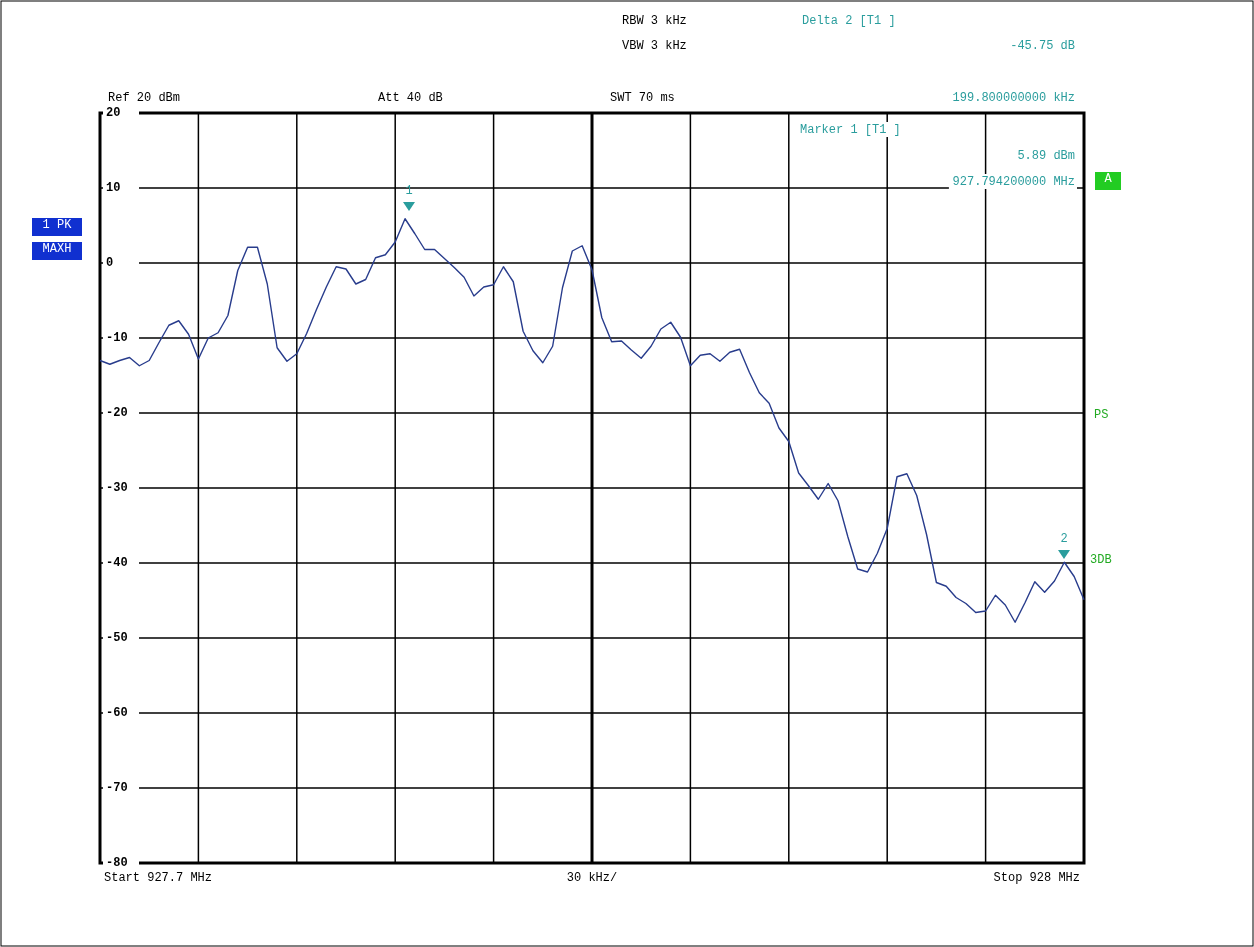 The height and width of the screenshot is (947, 1254). I want to click on text: 199.800000000 kHz, so click(1013, 98).